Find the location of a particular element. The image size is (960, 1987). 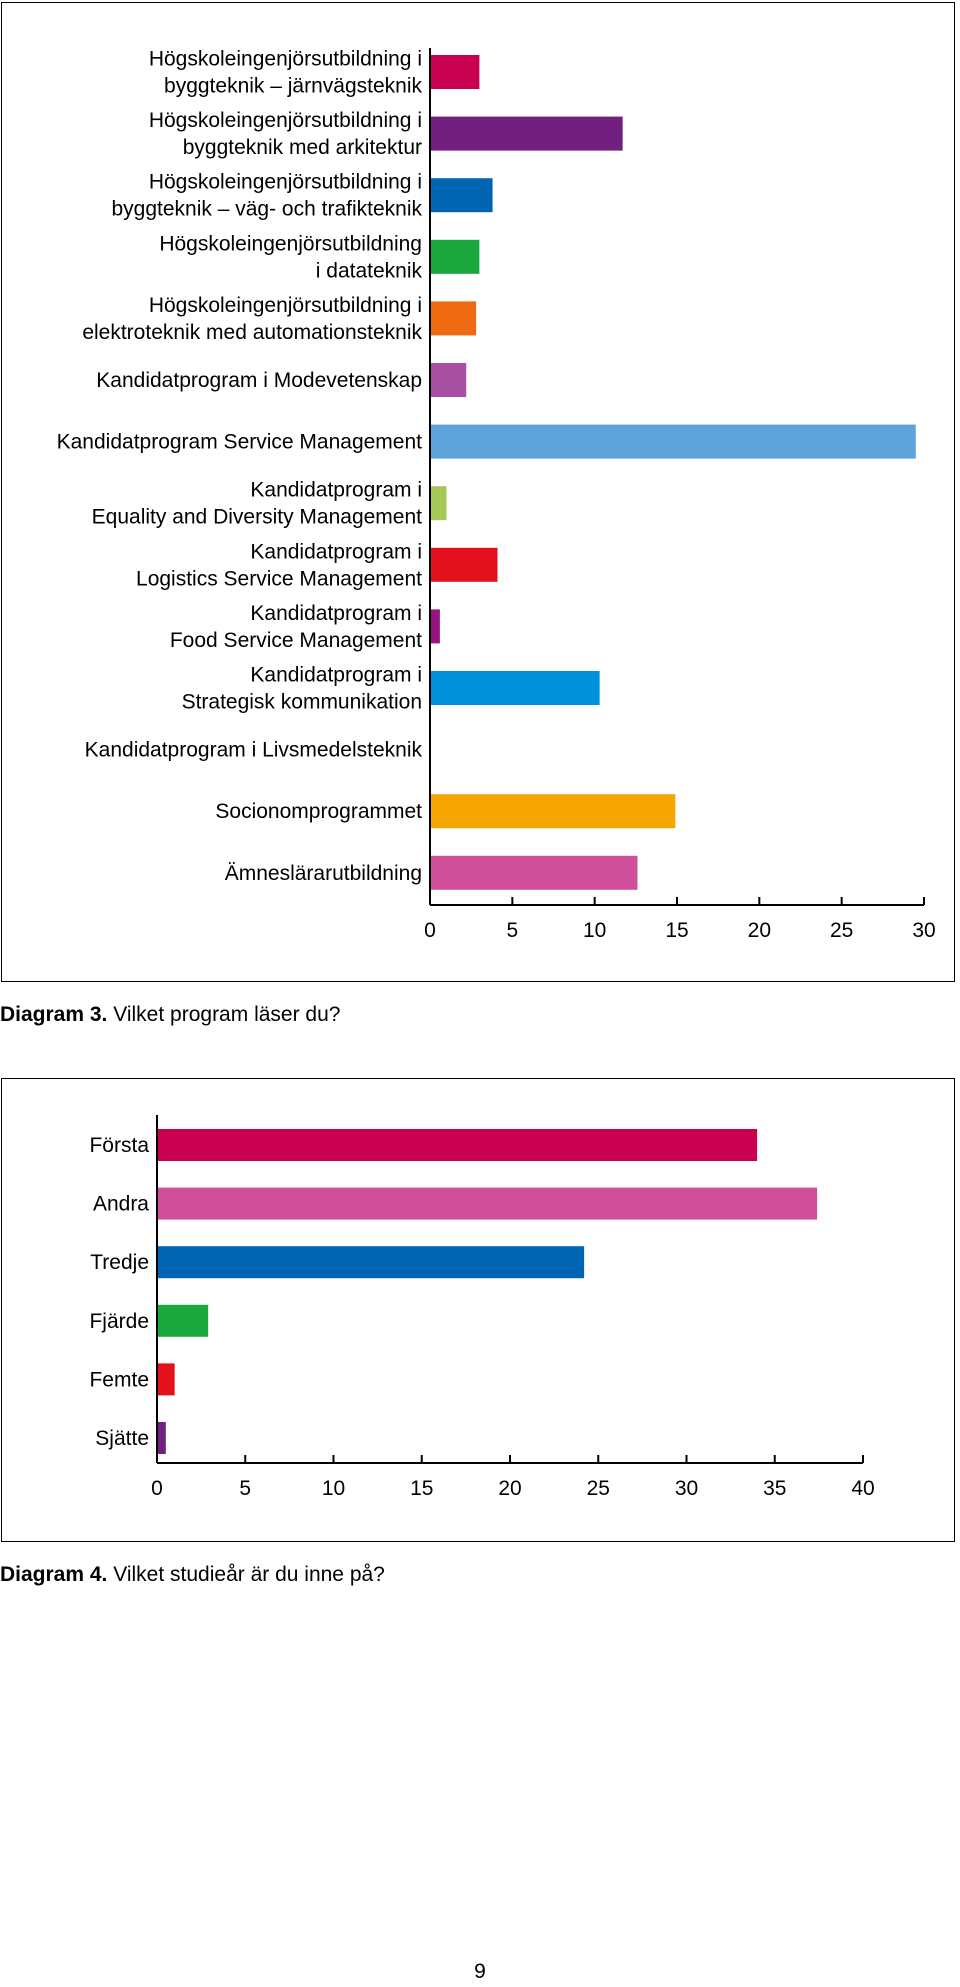

caption-label: Diagram 4. is located at coordinates (54, 1574).